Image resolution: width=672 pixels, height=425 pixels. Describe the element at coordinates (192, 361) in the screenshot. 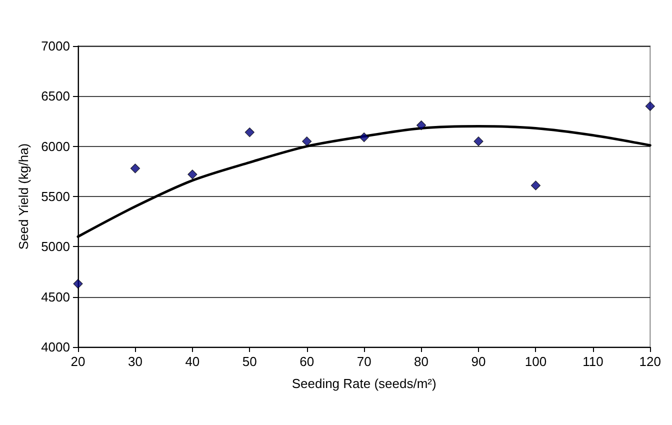

I see `x-tick-label: 40` at that location.